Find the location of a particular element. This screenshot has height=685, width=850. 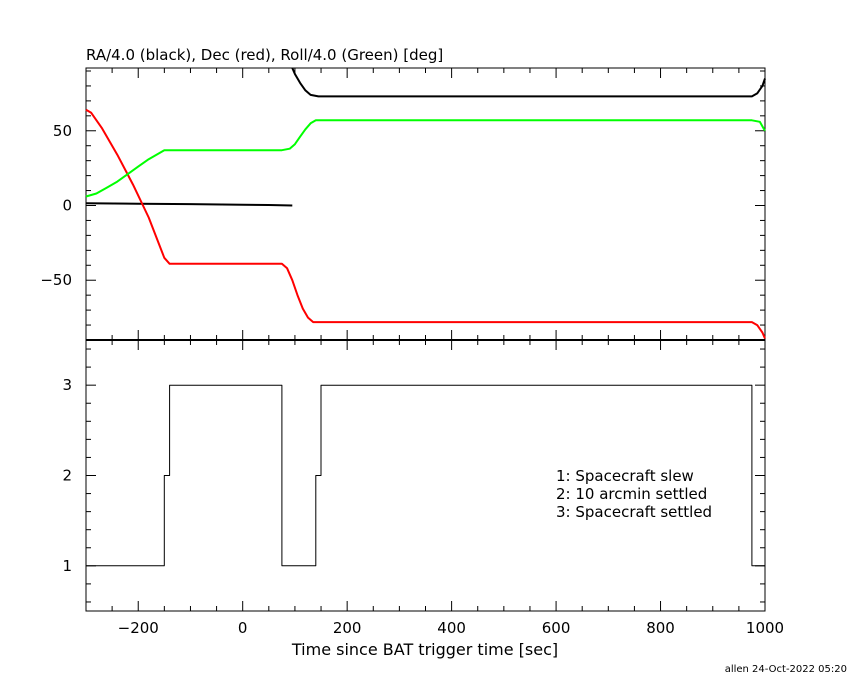

y-tick-label: 3 is located at coordinates (67, 385).